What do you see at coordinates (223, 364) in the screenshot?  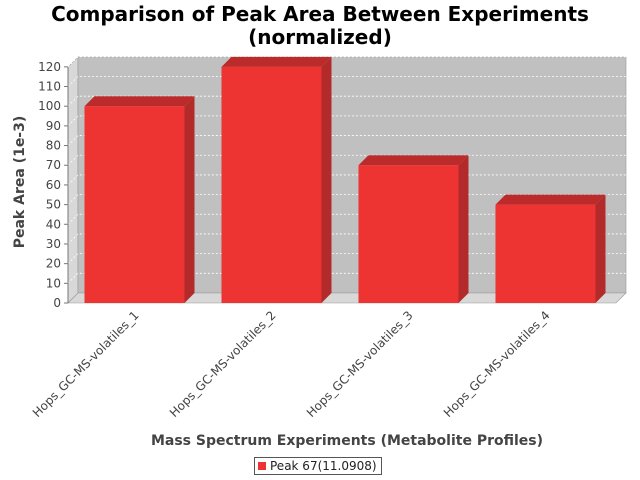 I see `x-tick-label: Hops_GC-MS-volatiles_2` at bounding box center [223, 364].